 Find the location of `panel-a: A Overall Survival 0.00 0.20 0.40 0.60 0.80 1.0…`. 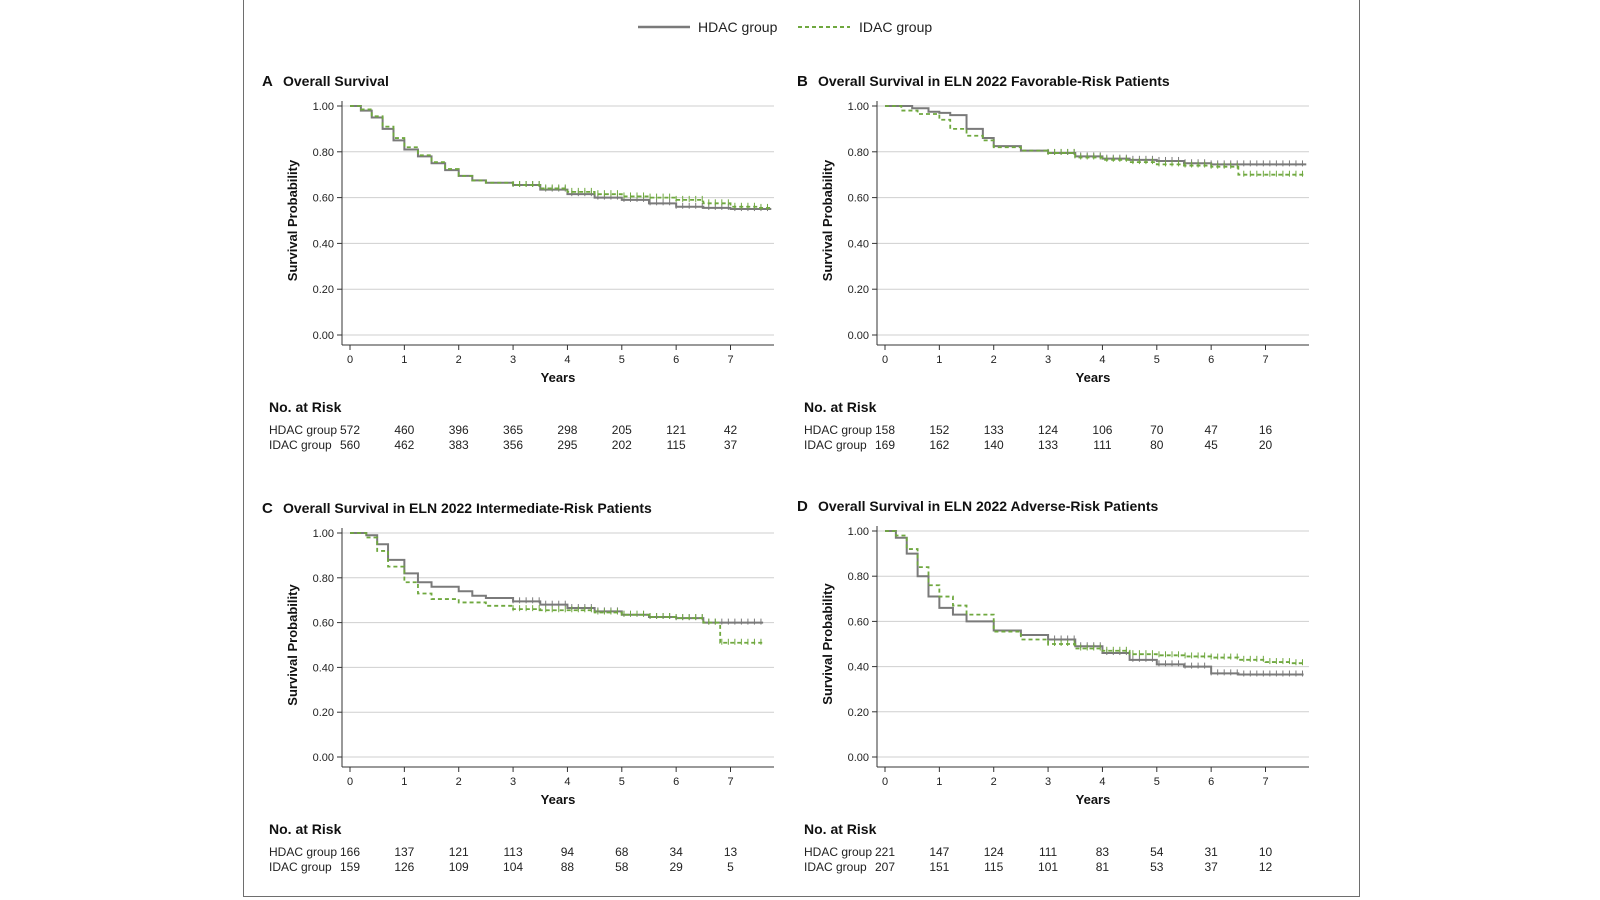

panel-a: A Overall Survival 0.00 0.20 0.40 0.60 0.80 1.0… is located at coordinates (518, 262).